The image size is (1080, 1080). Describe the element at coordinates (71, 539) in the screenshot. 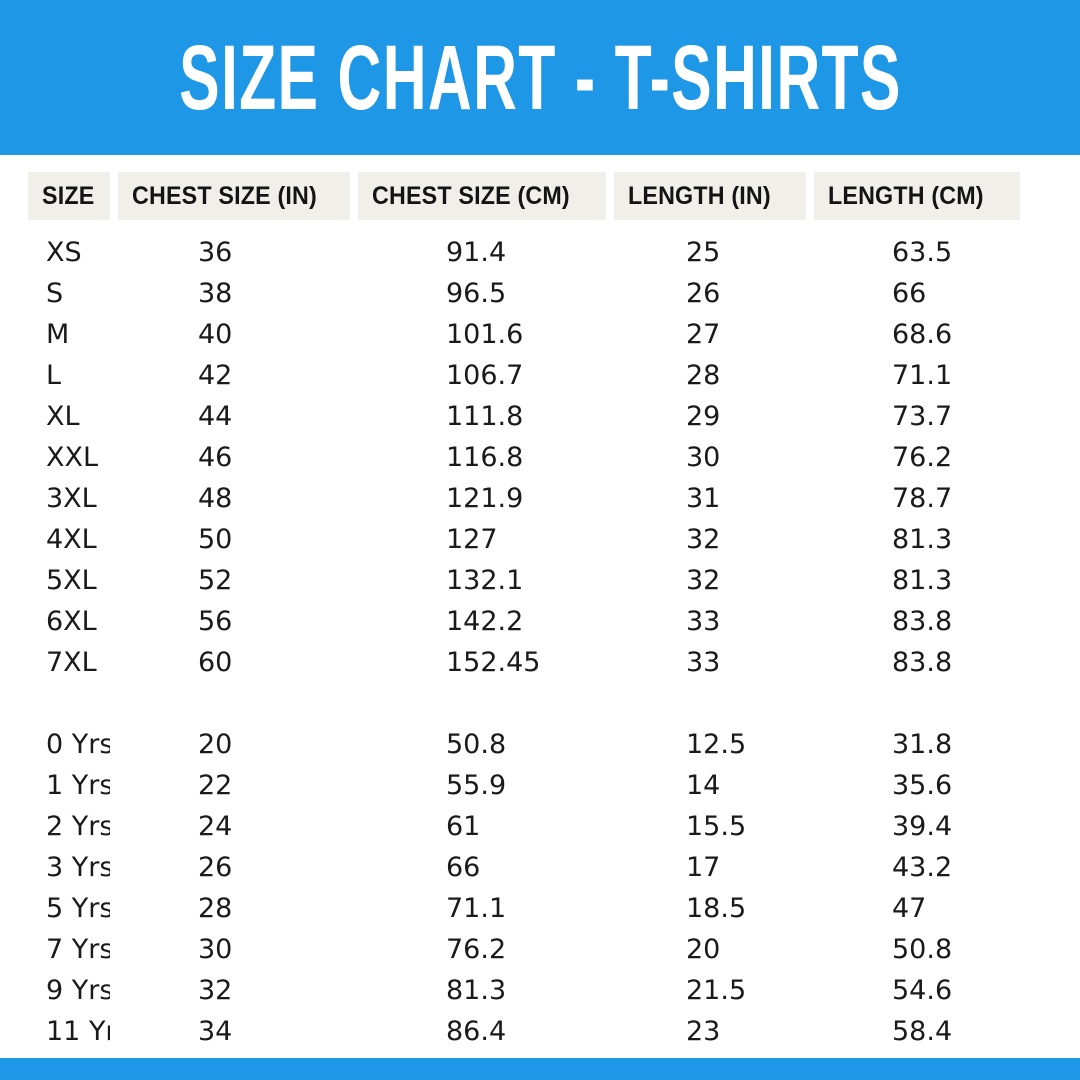

I see `cell-size: 4XL` at that location.